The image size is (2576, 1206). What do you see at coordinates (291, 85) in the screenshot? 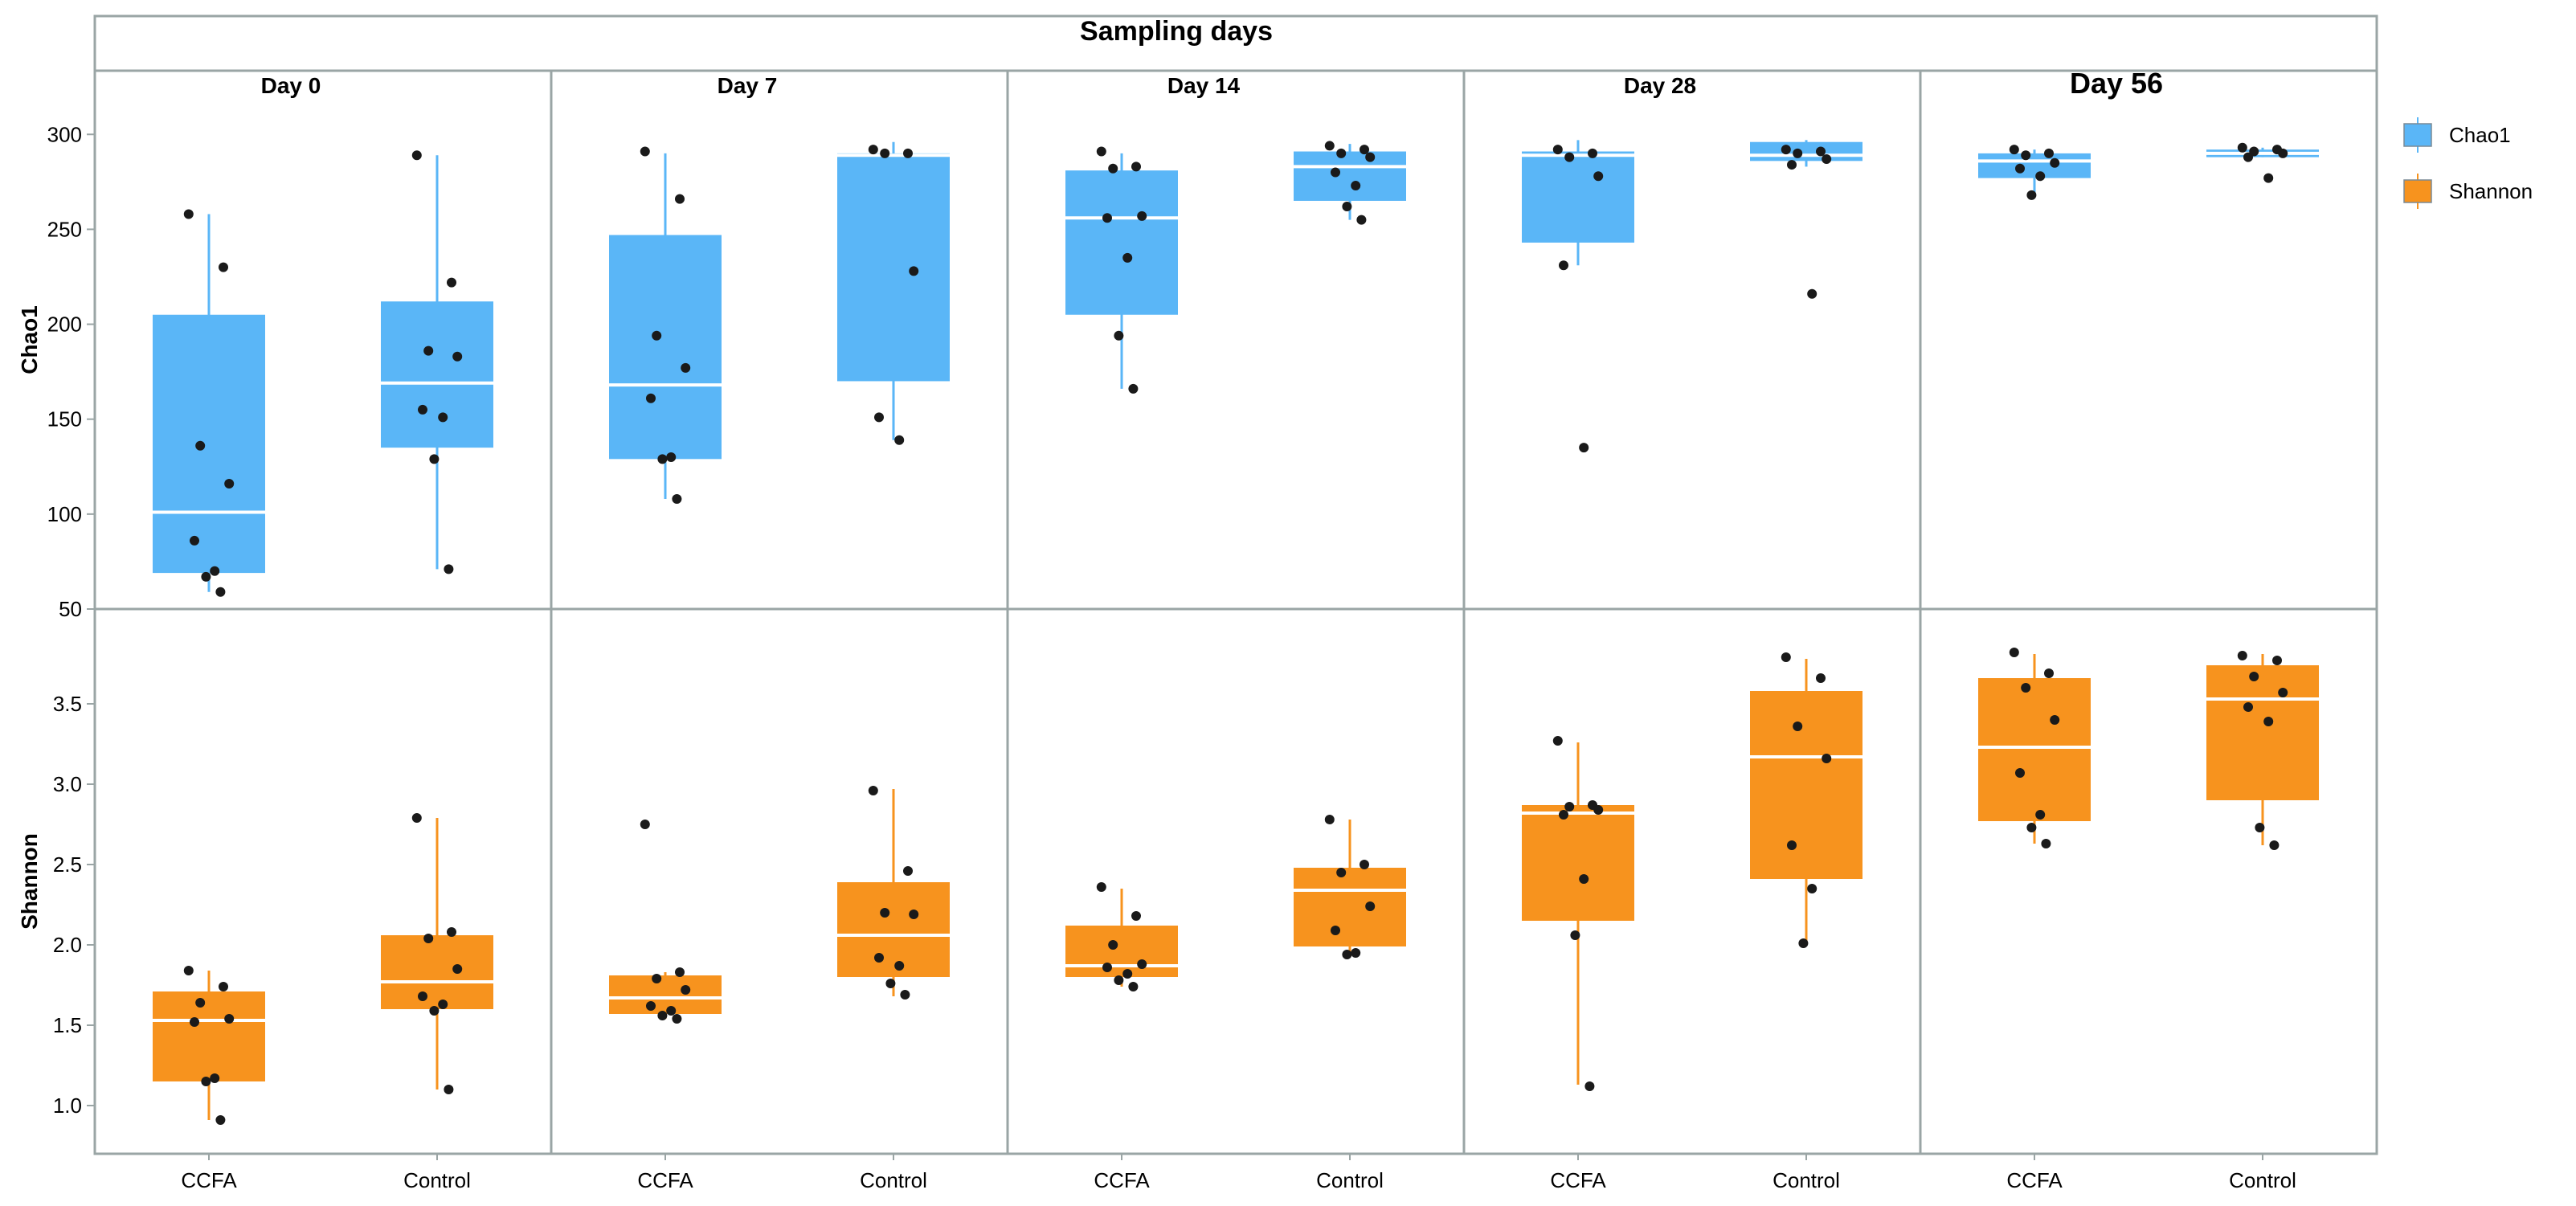
I see `panel-title-day-0: Day 0` at bounding box center [291, 85].